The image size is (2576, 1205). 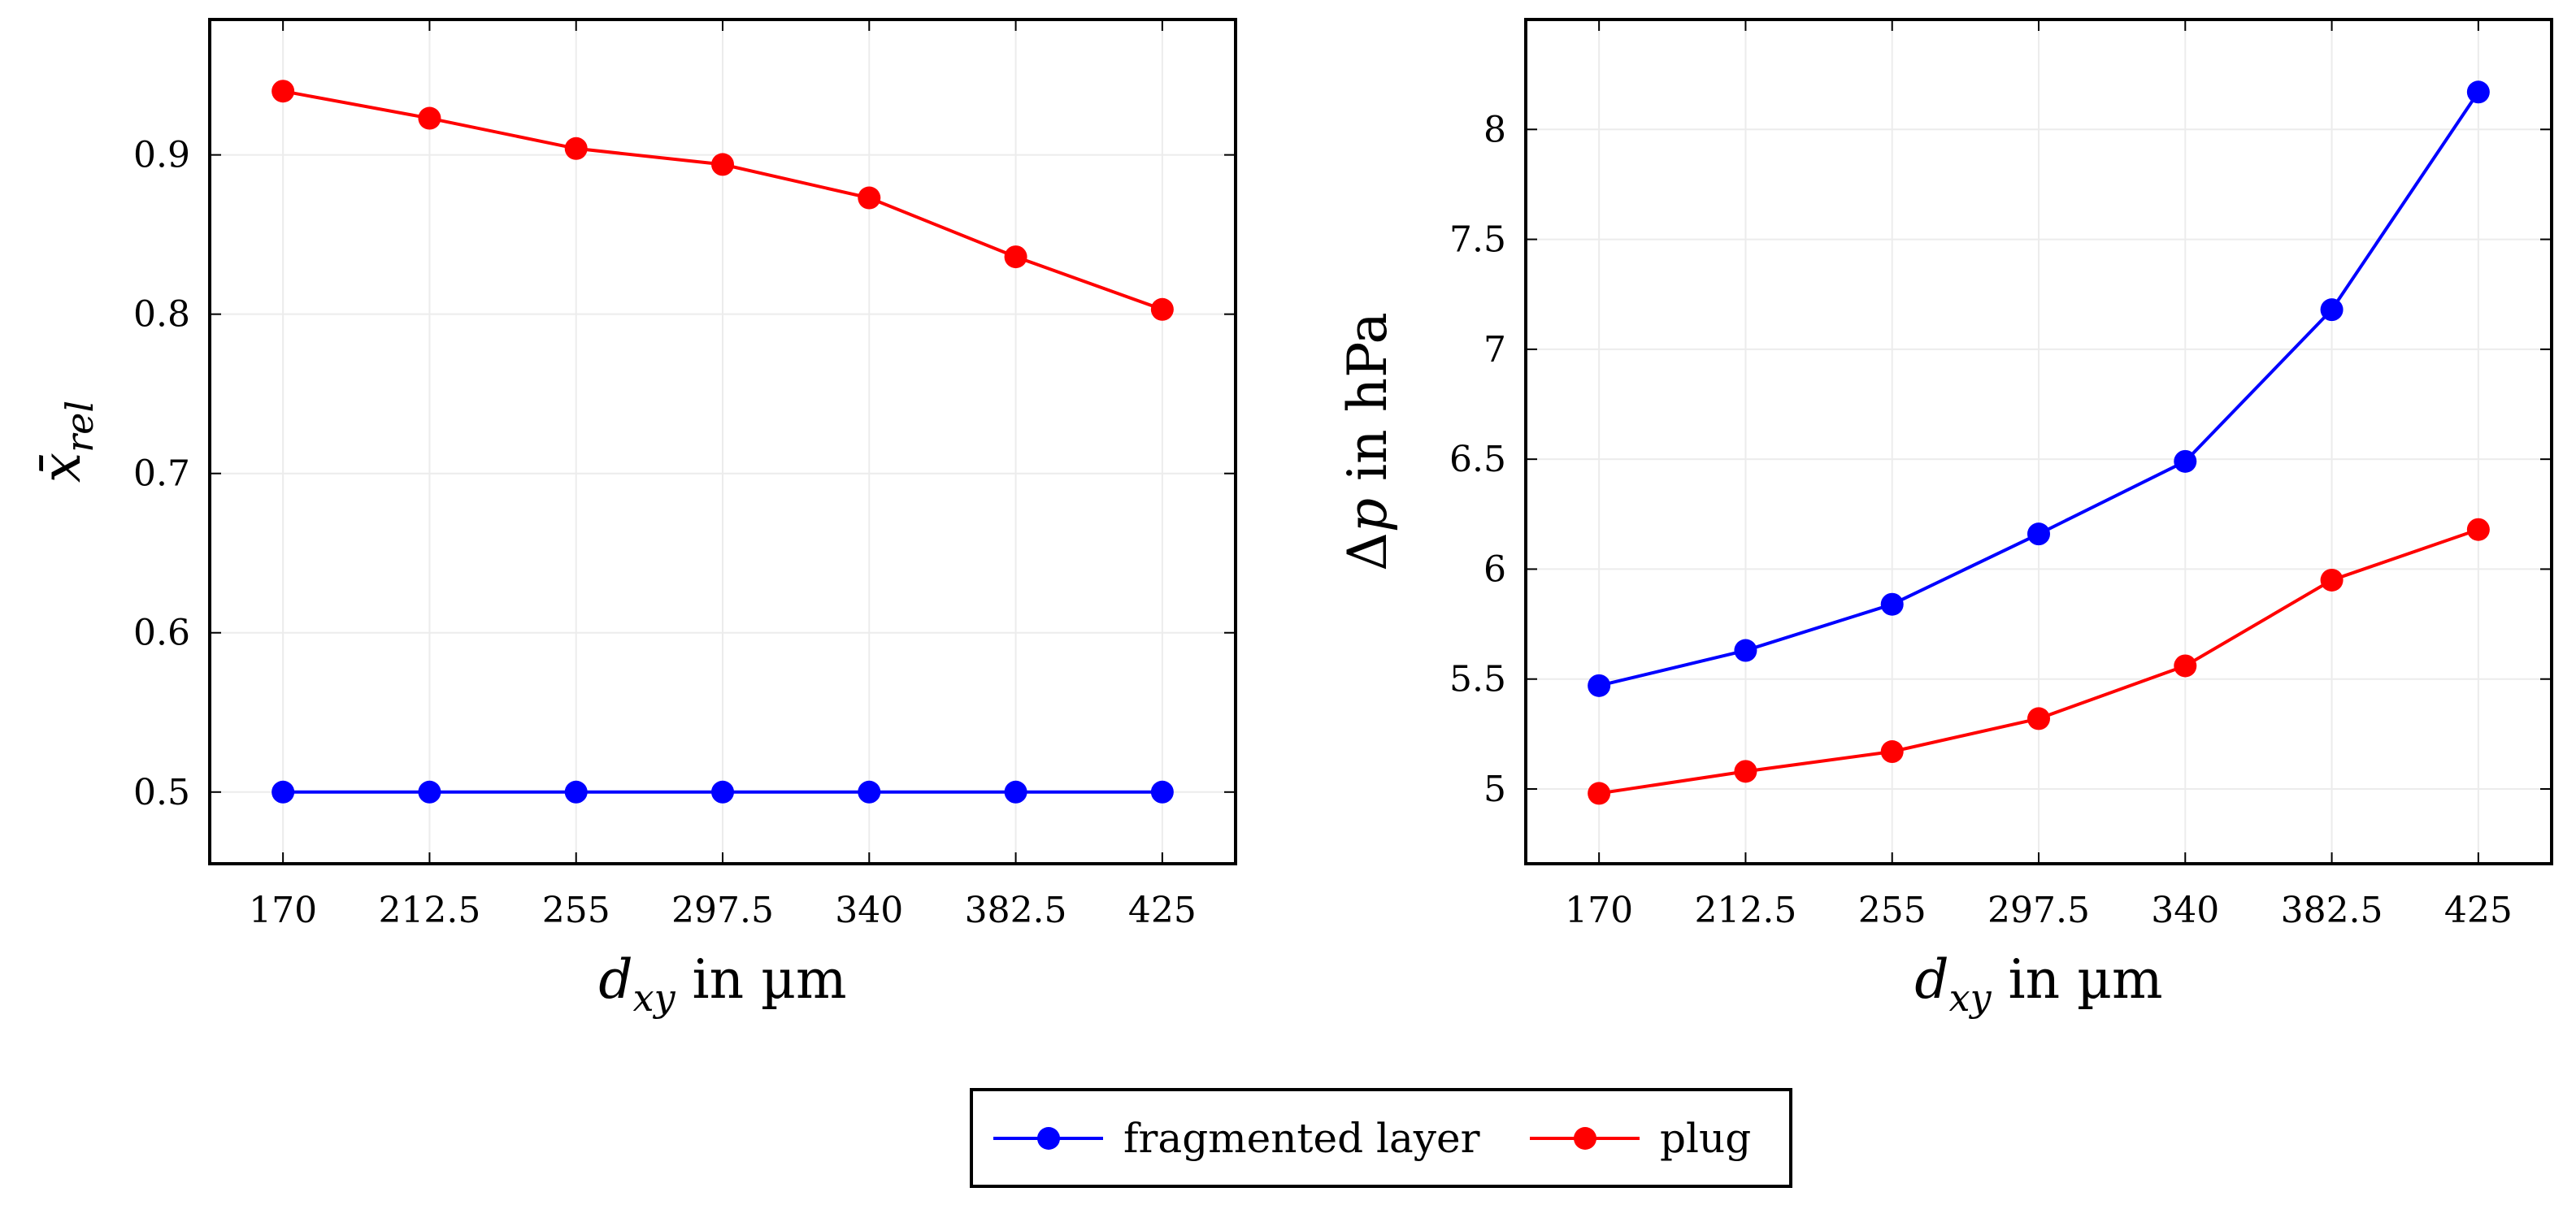 What do you see at coordinates (1301, 1138) in the screenshot?
I see `legend-label-fragmented-layer: fragmented layer` at bounding box center [1301, 1138].